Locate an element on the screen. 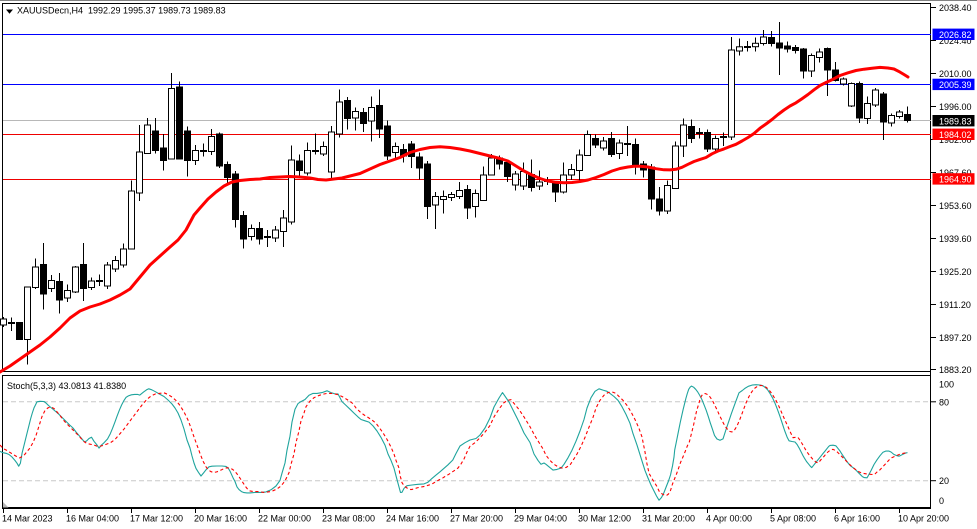  svg-text: 4 Apr 00:00 is located at coordinates (729, 519).